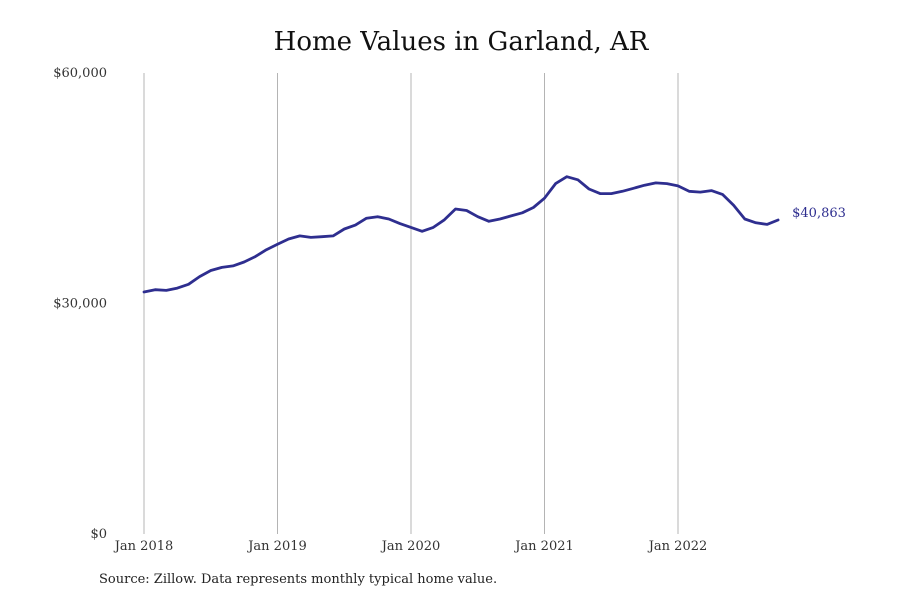 This screenshot has width=900, height=600. I want to click on last-value-label: $40,863, so click(819, 213).